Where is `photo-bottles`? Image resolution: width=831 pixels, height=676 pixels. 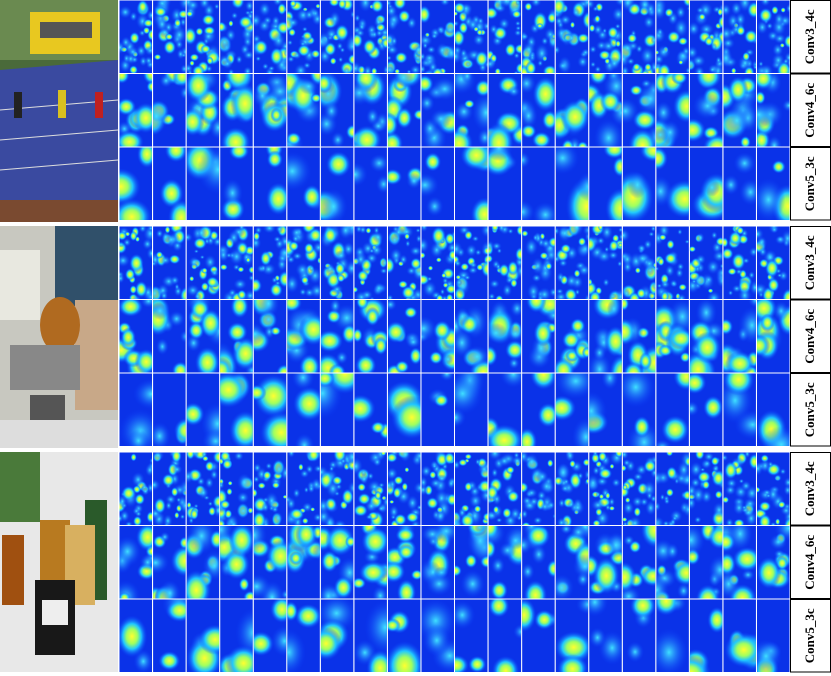 photo-bottles is located at coordinates (59, 562).